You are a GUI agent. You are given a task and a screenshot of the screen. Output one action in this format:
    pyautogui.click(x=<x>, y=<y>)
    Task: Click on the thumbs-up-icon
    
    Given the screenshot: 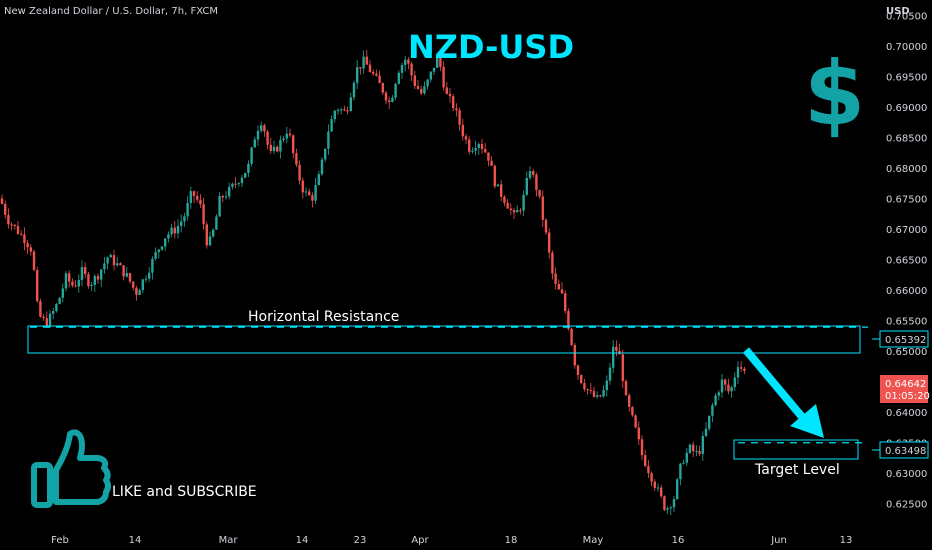 What is the action you would take?
    pyautogui.click(x=71, y=468)
    